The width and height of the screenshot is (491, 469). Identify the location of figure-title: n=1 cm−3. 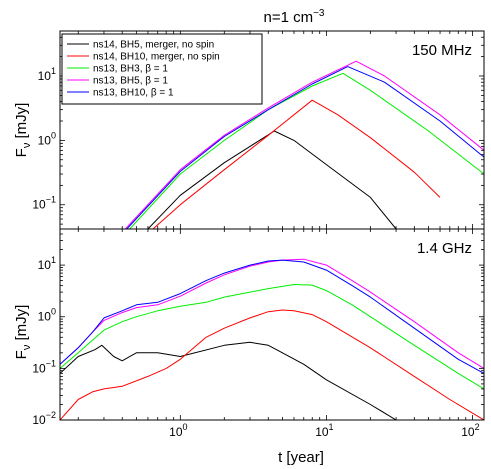
(293, 17).